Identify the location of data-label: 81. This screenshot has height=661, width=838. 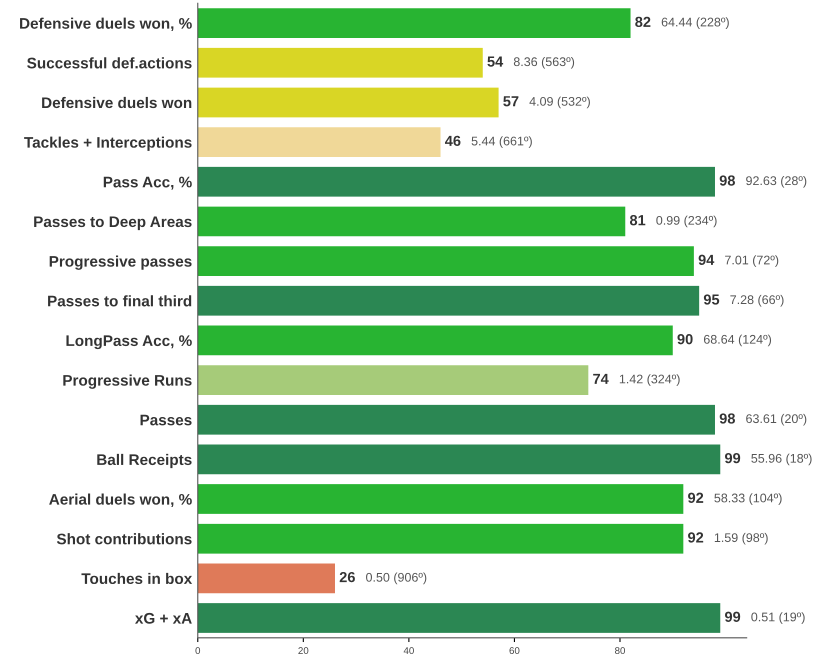
(638, 220).